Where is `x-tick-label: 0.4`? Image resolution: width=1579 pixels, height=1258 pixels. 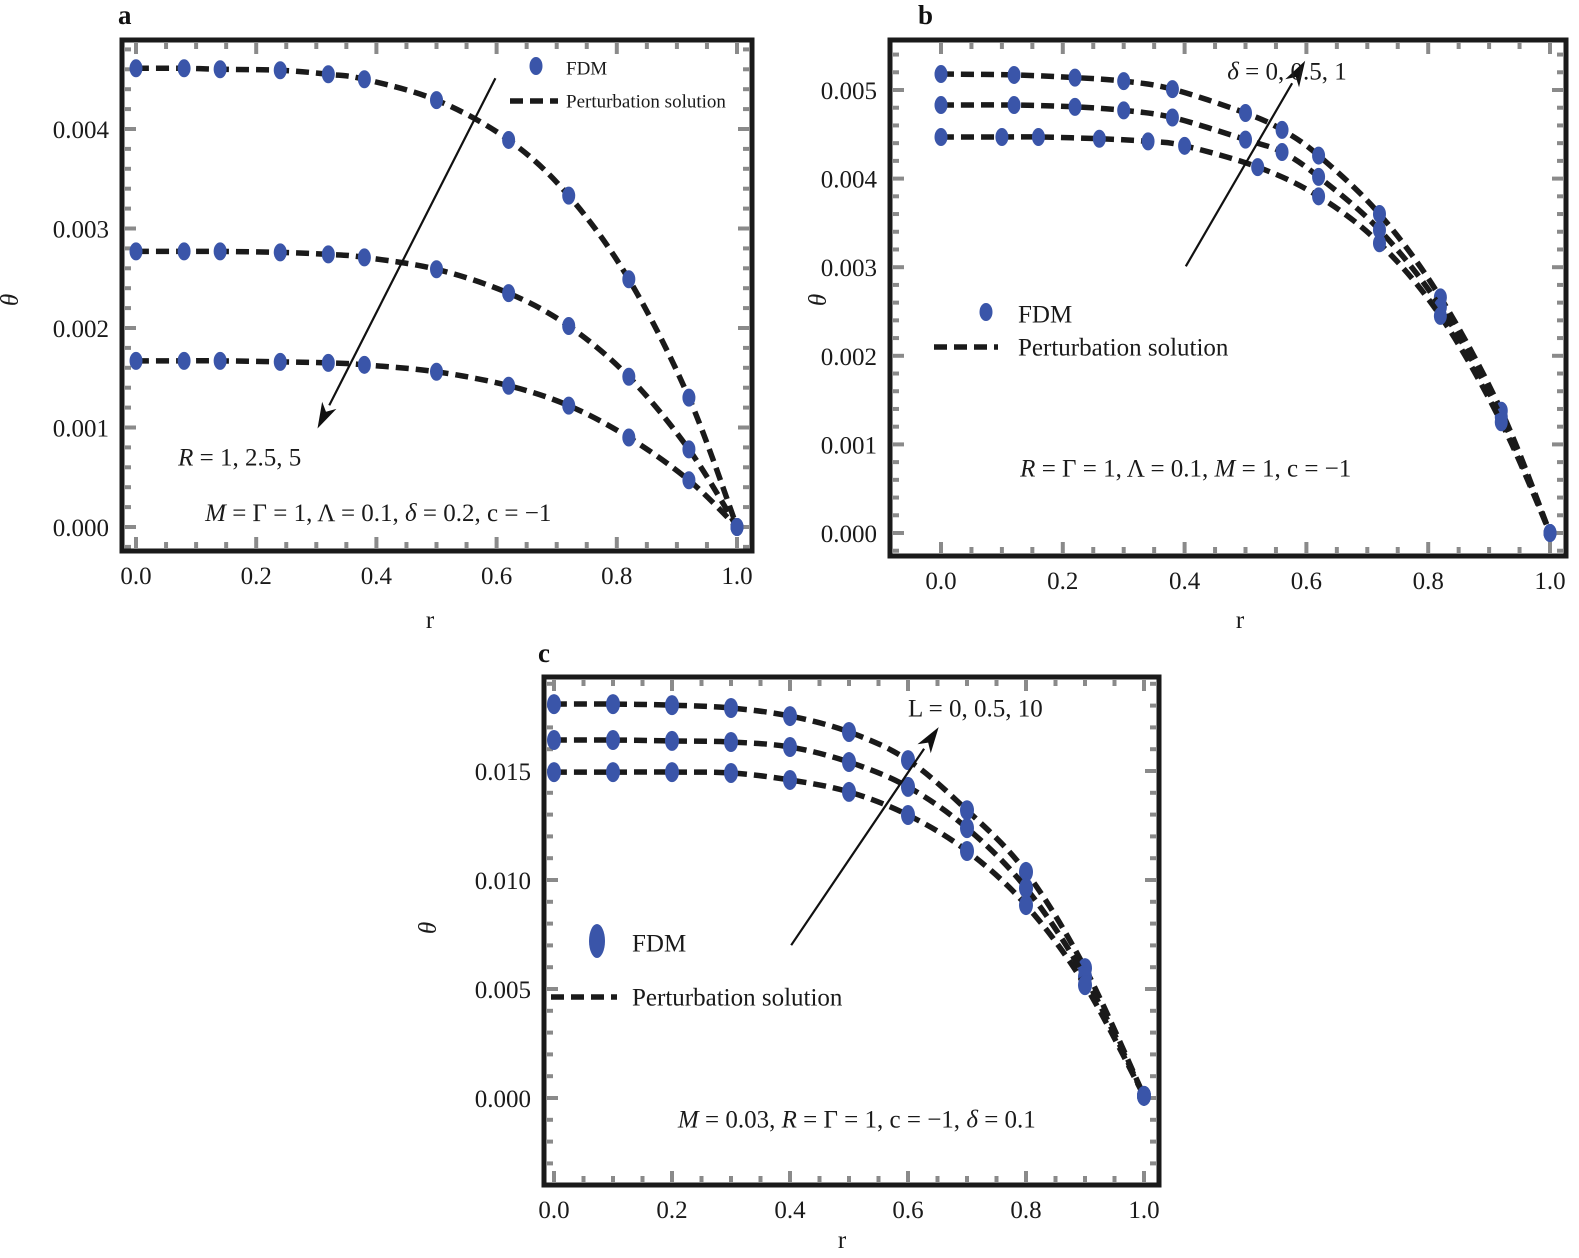 x-tick-label: 0.4 is located at coordinates (1185, 581).